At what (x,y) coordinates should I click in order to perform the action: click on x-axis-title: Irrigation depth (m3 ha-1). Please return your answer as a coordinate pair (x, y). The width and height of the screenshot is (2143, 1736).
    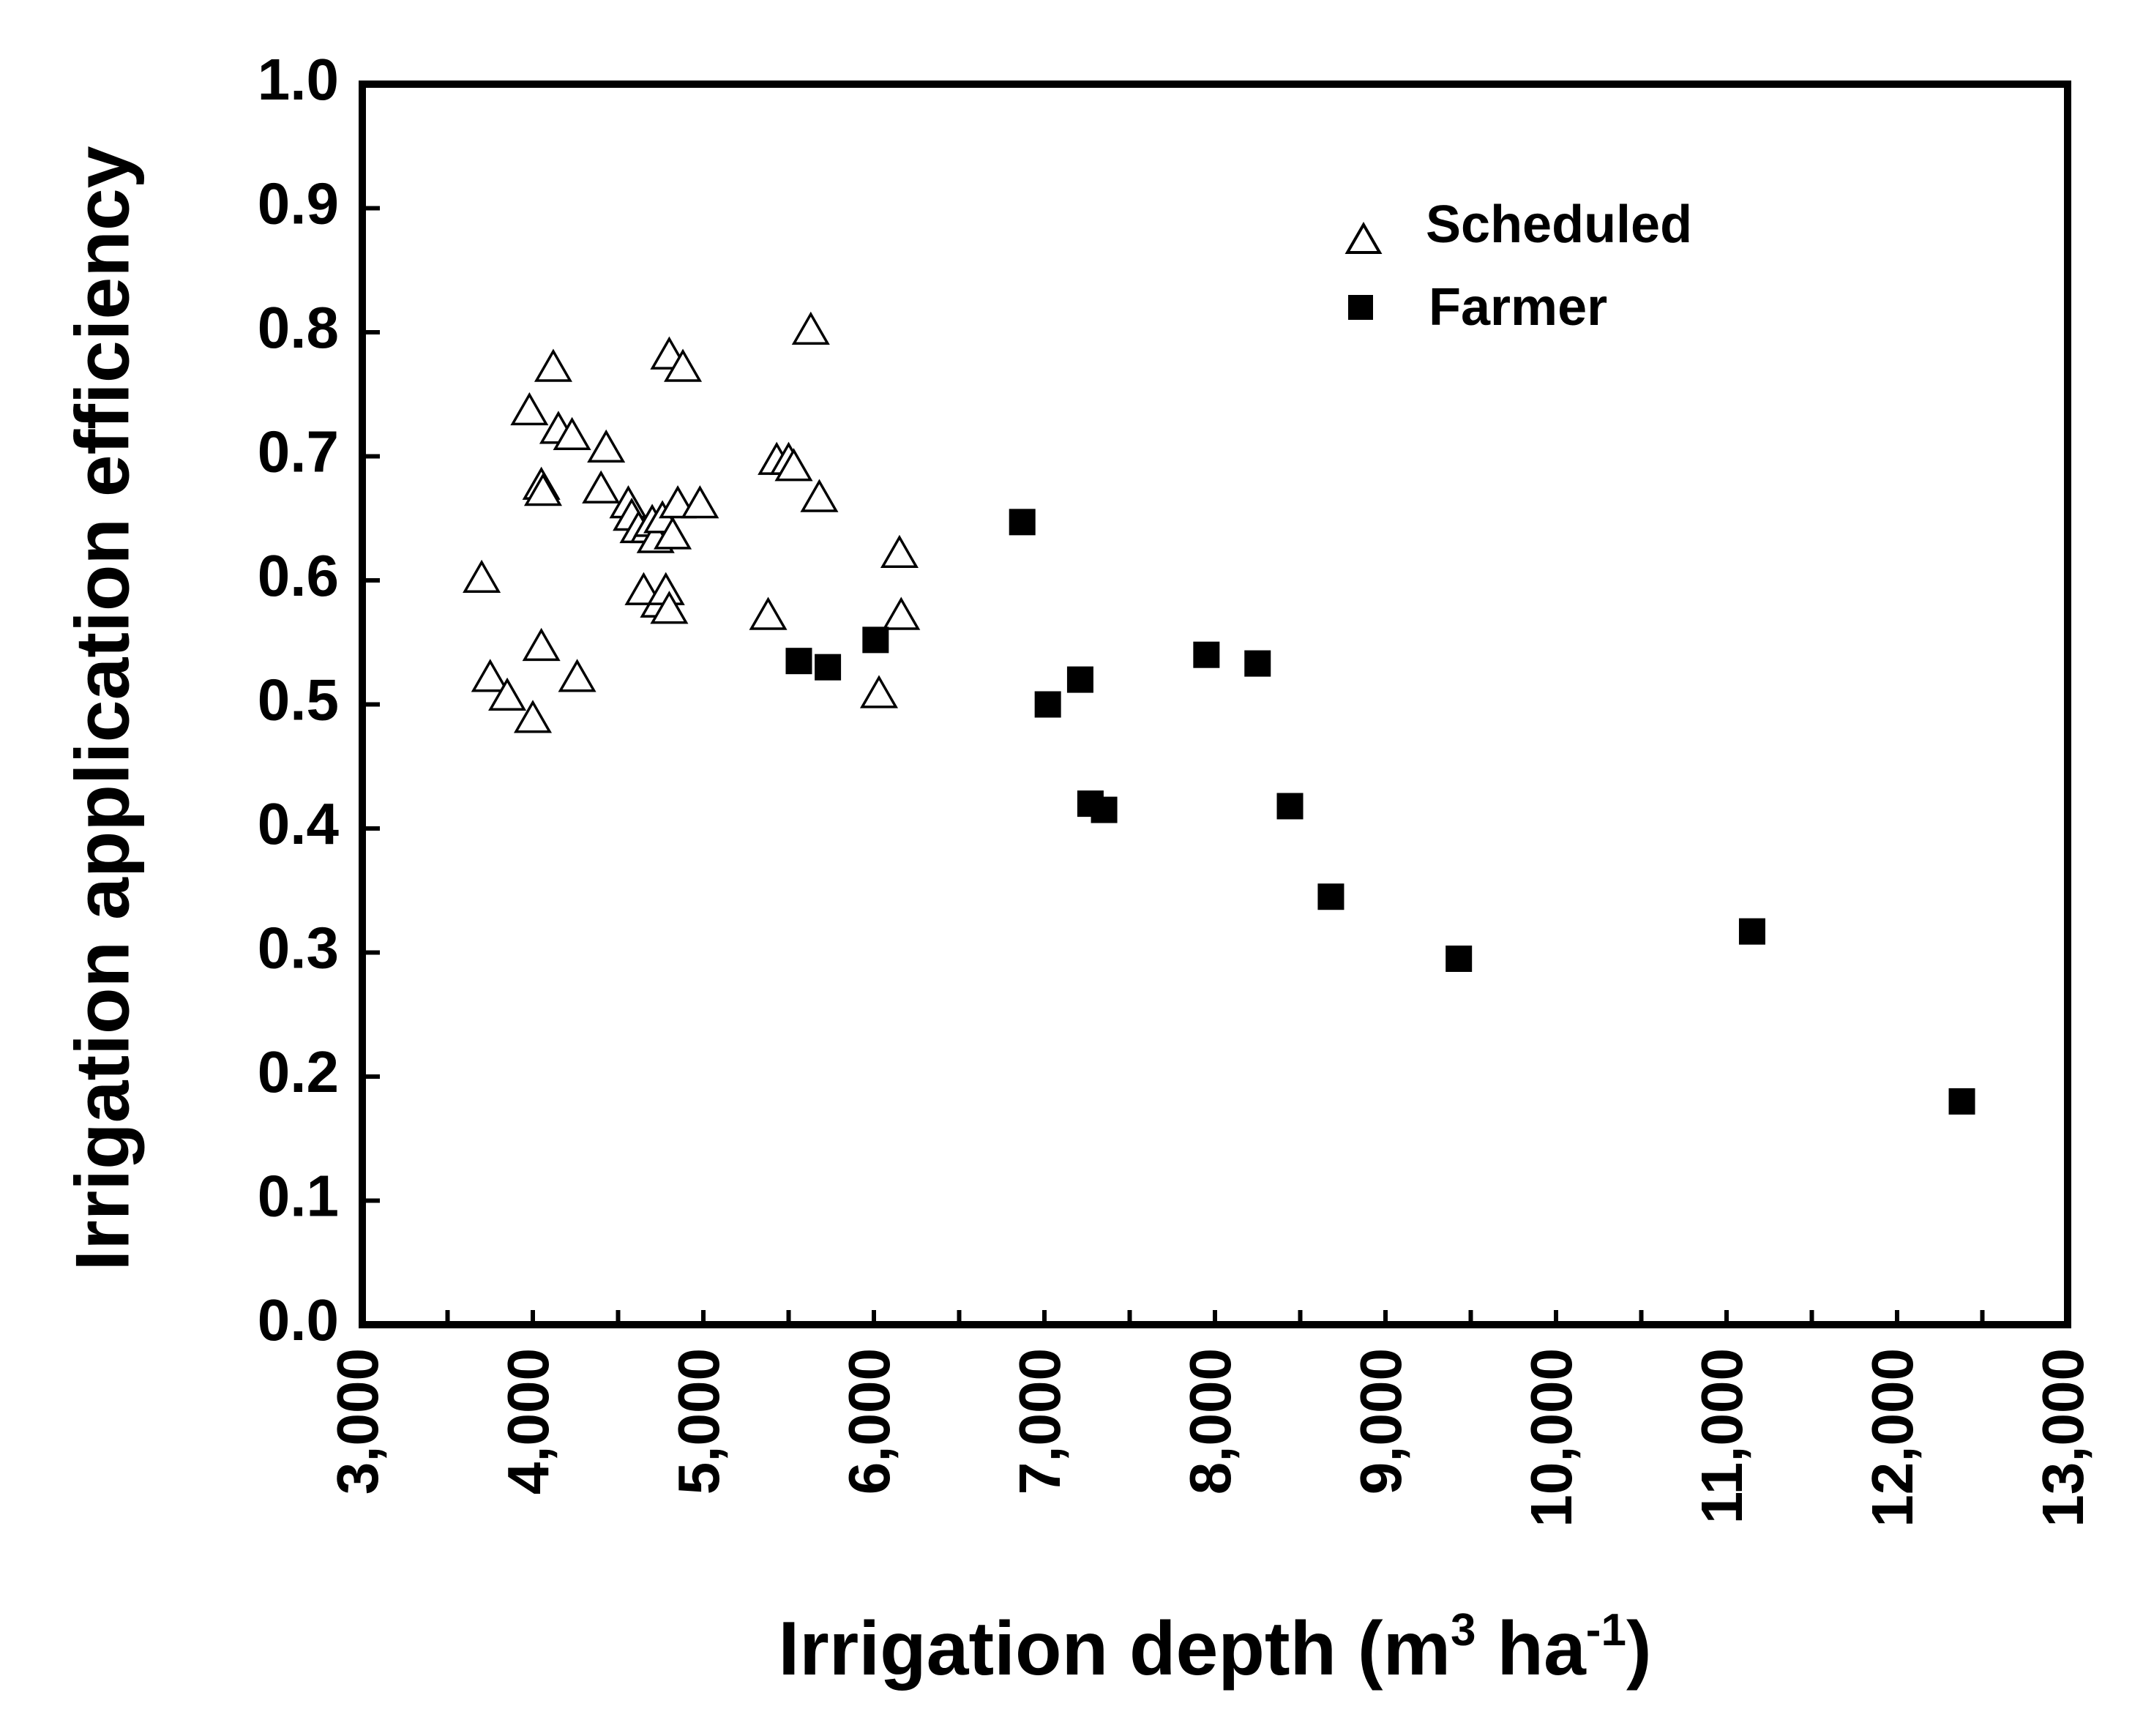
    Looking at the image, I should click on (1214, 1648).